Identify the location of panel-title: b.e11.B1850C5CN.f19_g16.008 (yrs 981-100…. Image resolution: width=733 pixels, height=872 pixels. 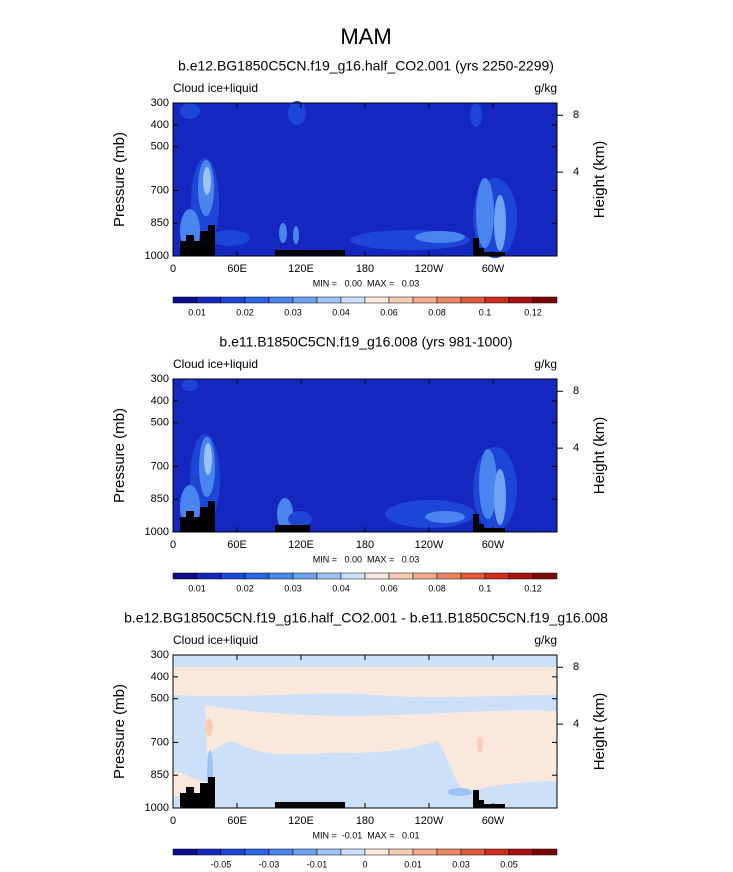
(365, 342).